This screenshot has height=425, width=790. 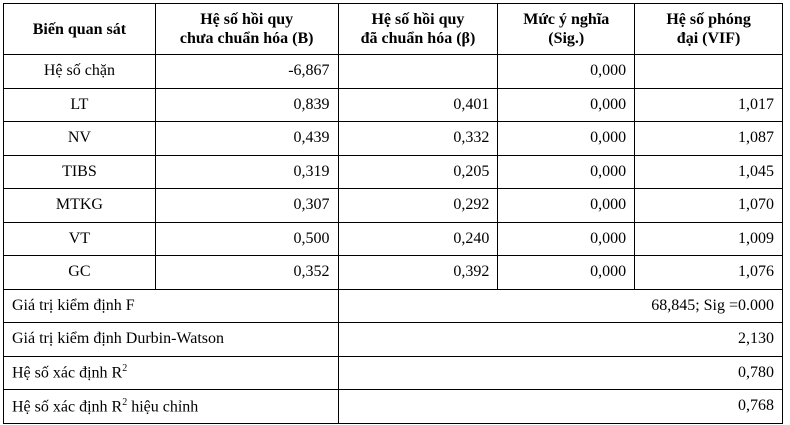 I want to click on cell-text: 0,319, so click(x=311, y=171).